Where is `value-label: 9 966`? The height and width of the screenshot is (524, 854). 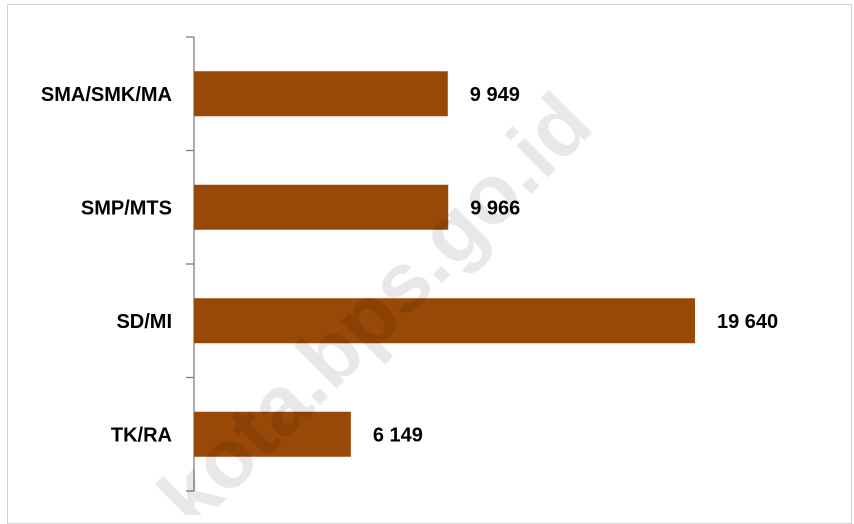
value-label: 9 966 is located at coordinates (495, 208).